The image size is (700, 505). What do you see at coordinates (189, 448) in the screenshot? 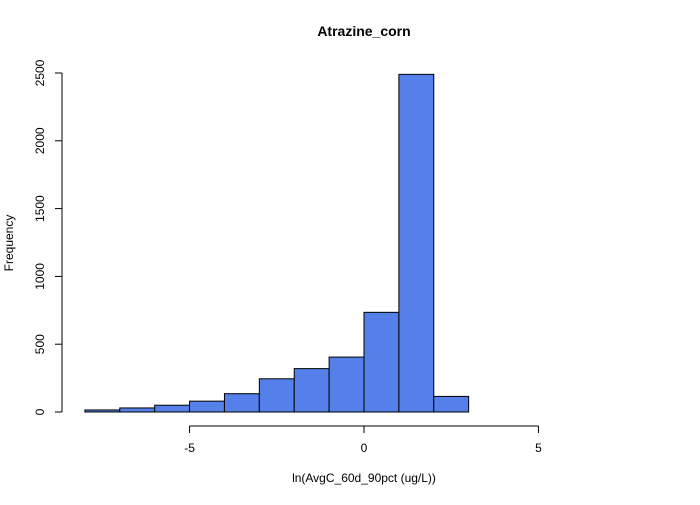
I see `x-tick-label: -5` at bounding box center [189, 448].